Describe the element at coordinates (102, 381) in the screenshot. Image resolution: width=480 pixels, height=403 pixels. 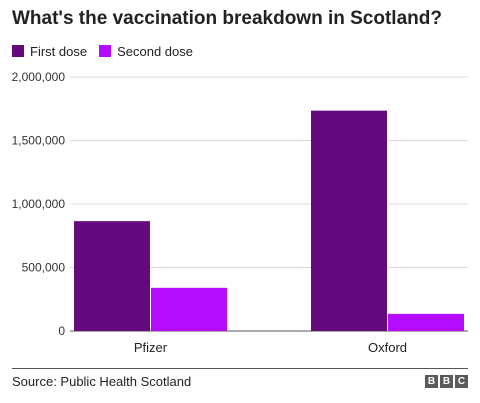
I see `source-note: Source: Public Health Scotland` at that location.